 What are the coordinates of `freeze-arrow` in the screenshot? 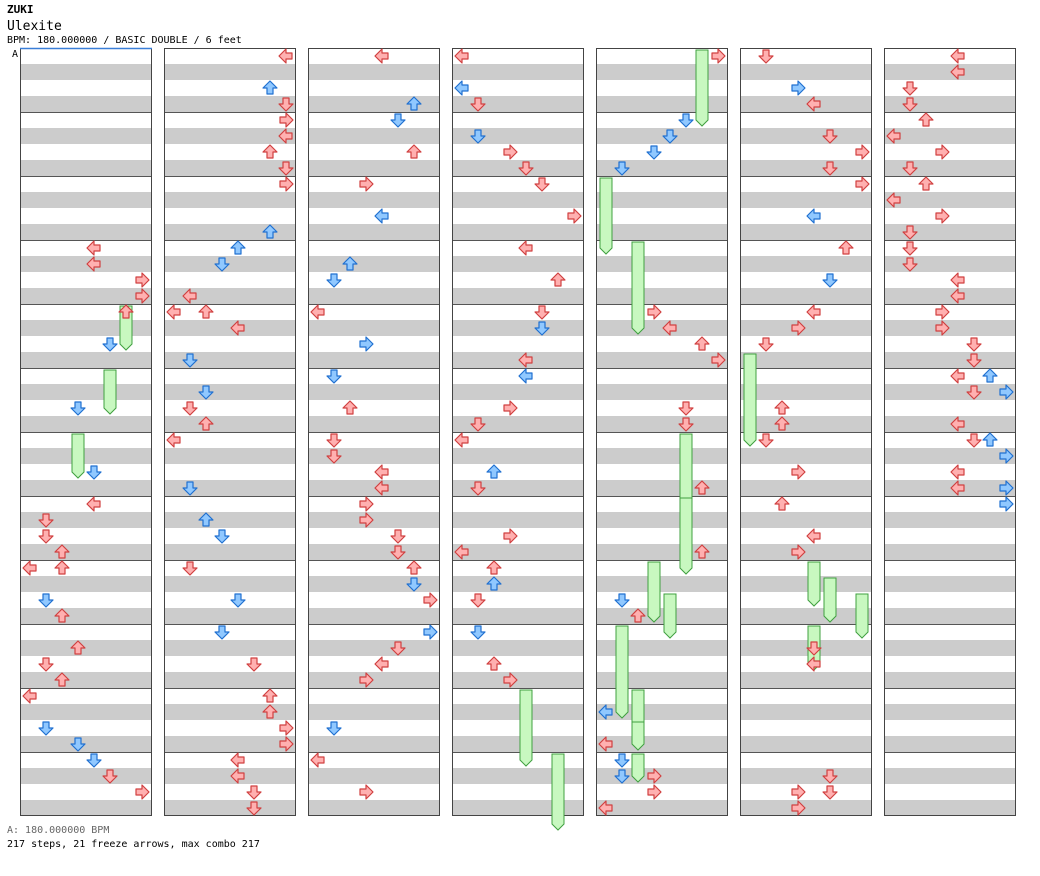 It's located at (702, 88).